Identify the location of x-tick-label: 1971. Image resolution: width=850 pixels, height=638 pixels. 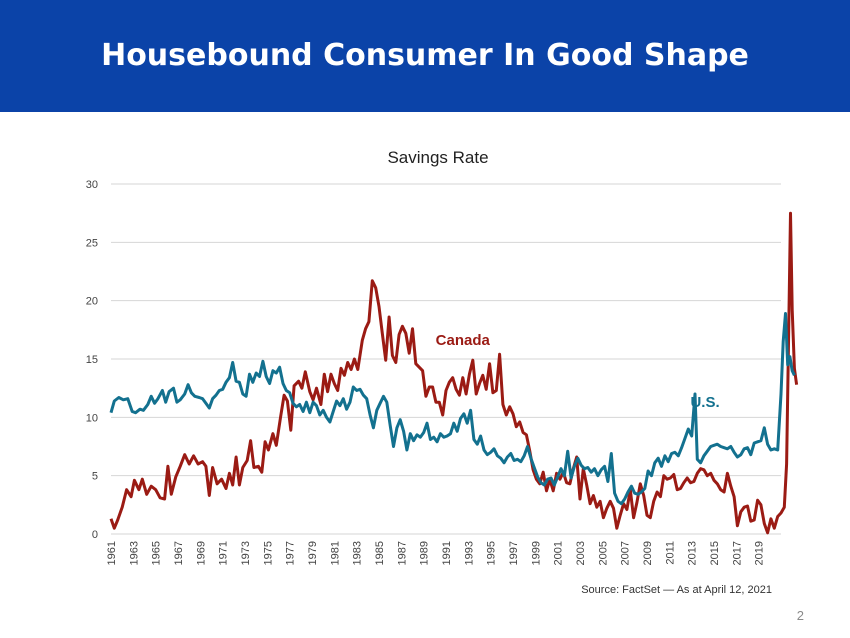
(224, 553).